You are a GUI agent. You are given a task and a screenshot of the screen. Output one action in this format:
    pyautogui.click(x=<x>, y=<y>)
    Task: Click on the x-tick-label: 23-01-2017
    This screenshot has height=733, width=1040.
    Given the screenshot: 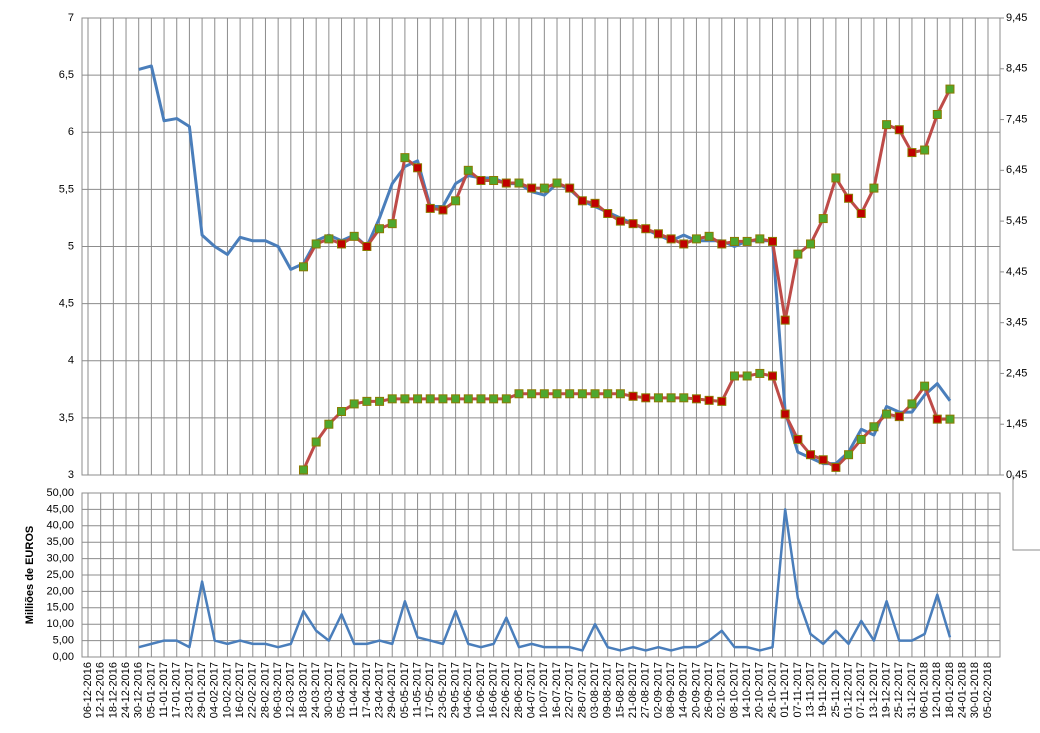 What is the action you would take?
    pyautogui.click(x=189, y=690)
    